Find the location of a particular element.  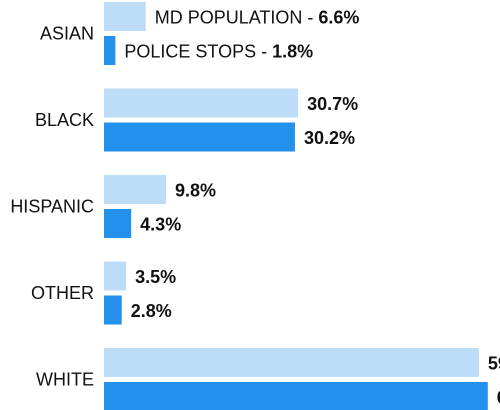

value-label-other-md-population: 3.5% is located at coordinates (155, 277).